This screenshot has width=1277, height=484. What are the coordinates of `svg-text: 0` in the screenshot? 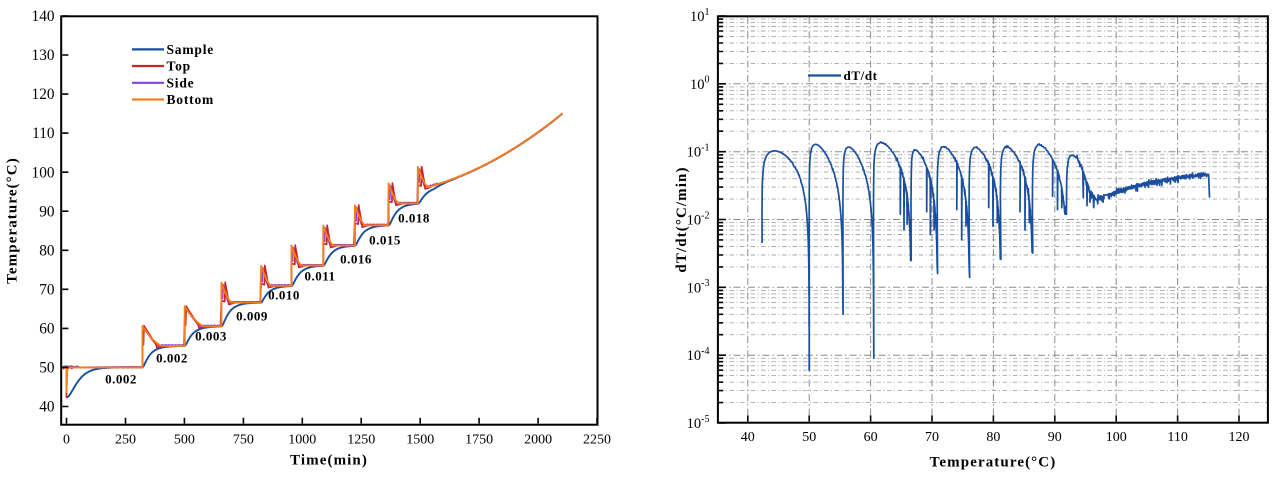 It's located at (66, 440).